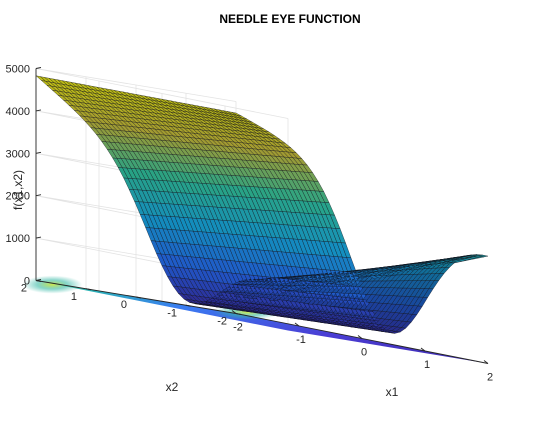 The image size is (560, 425). What do you see at coordinates (18, 154) in the screenshot?
I see `z-tick-label: 3000` at bounding box center [18, 154].